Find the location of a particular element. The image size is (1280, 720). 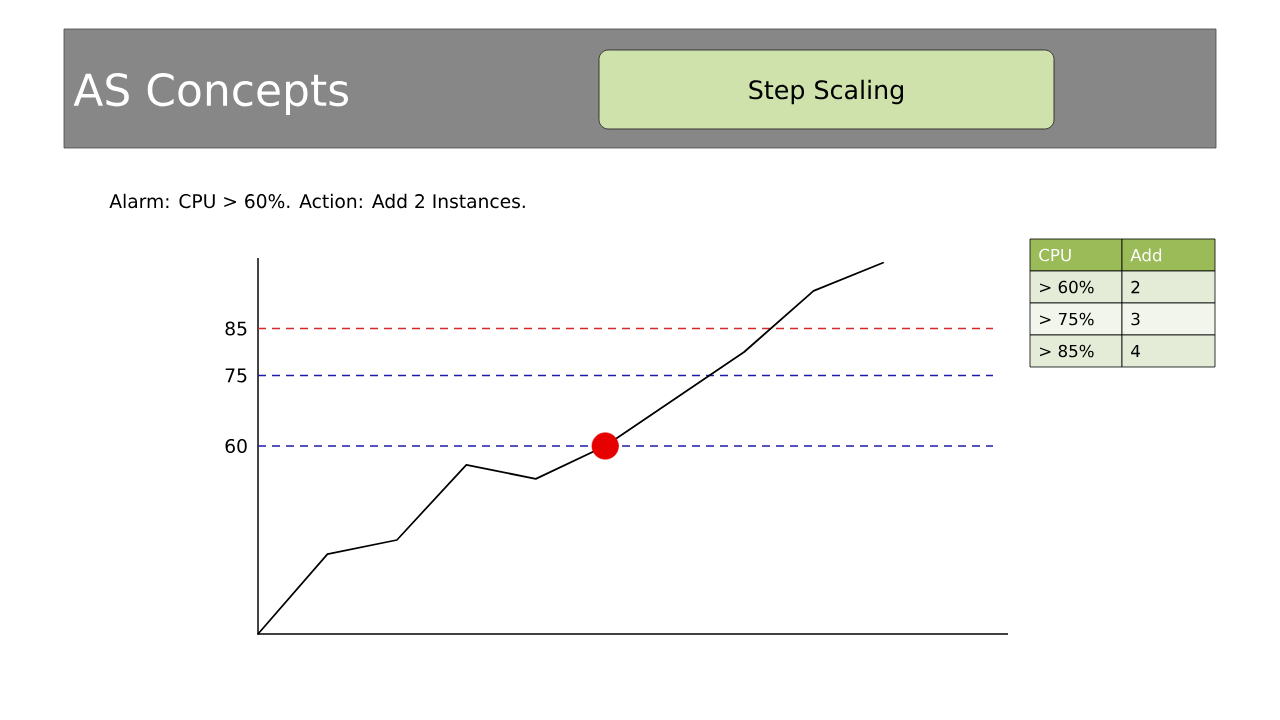

y-tick-label: 60 is located at coordinates (236, 446).